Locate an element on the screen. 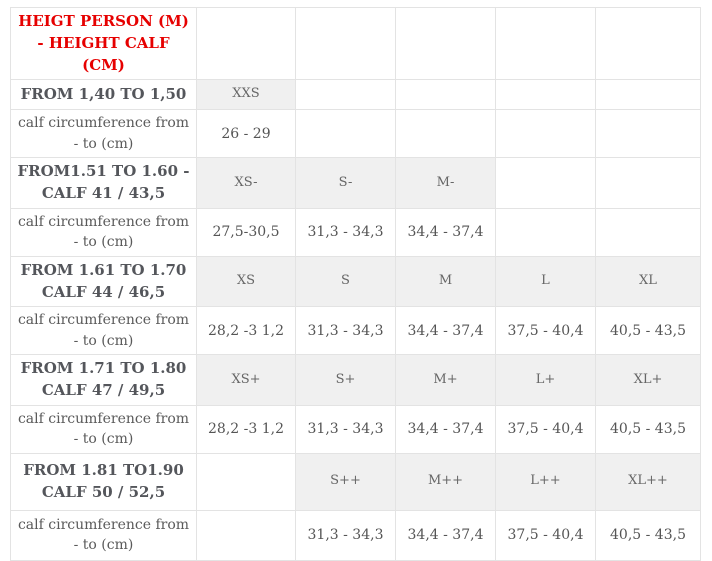 This screenshot has width=712, height=561. size-cell: M is located at coordinates (445, 281).